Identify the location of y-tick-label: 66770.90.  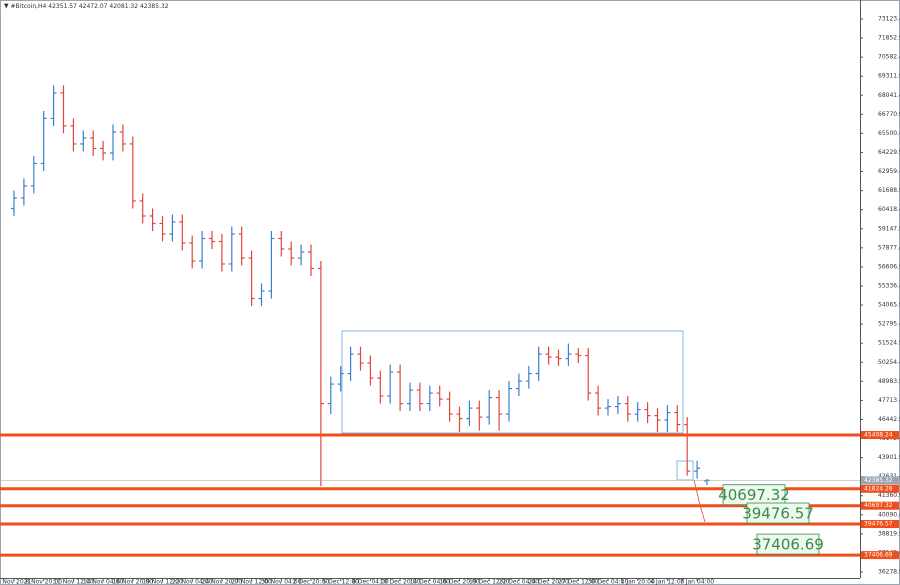
(889, 114).